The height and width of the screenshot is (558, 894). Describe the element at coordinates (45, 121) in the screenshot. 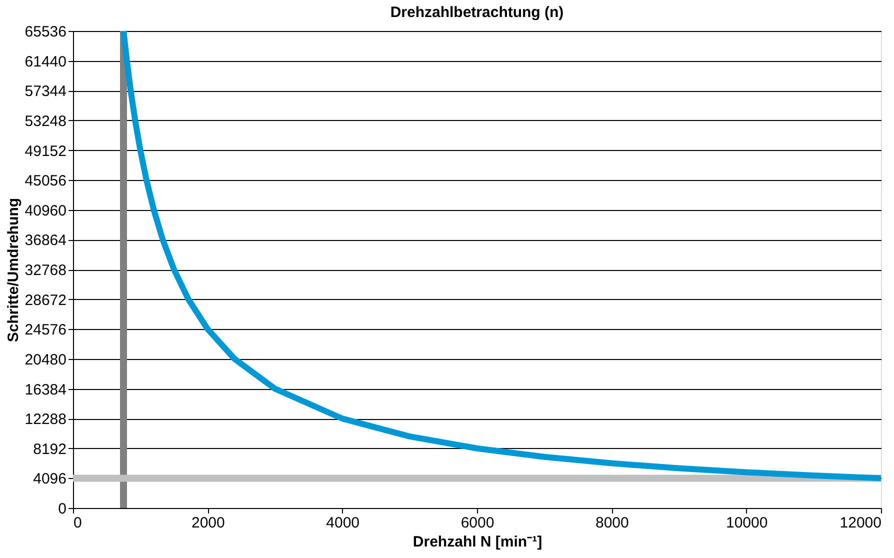

I see `y-tick-label: 53248` at that location.